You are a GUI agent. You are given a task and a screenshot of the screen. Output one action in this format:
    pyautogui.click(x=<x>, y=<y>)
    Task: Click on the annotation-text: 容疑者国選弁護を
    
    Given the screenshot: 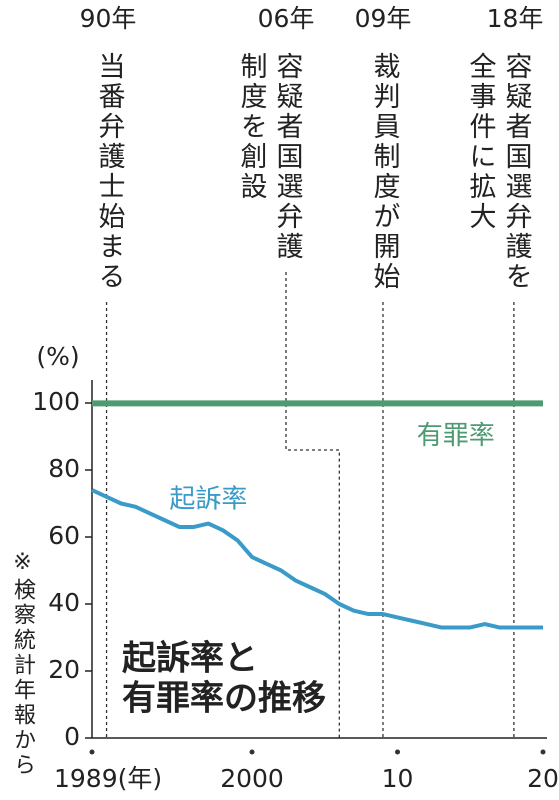 What is the action you would take?
    pyautogui.click(x=517, y=172)
    